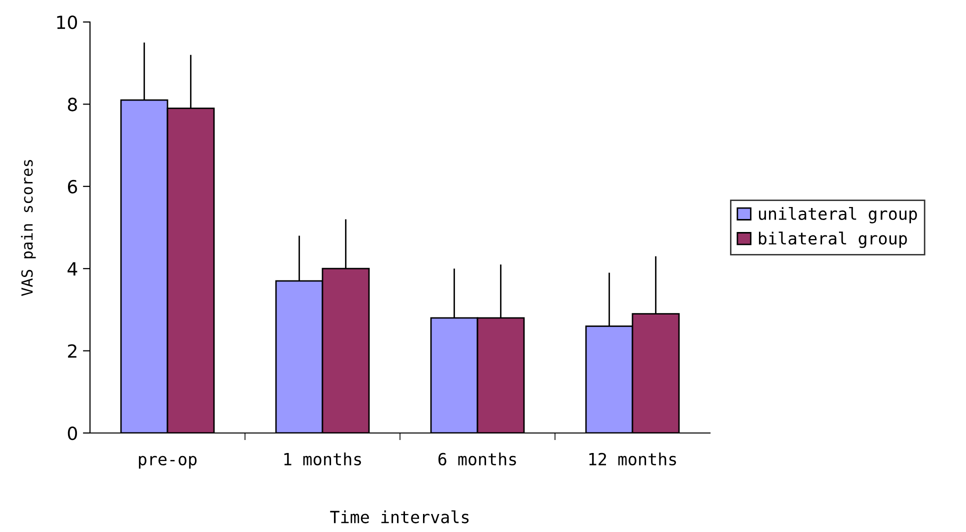 The height and width of the screenshot is (532, 966). Describe the element at coordinates (72, 351) in the screenshot. I see `y-tick-label: 2` at that location.